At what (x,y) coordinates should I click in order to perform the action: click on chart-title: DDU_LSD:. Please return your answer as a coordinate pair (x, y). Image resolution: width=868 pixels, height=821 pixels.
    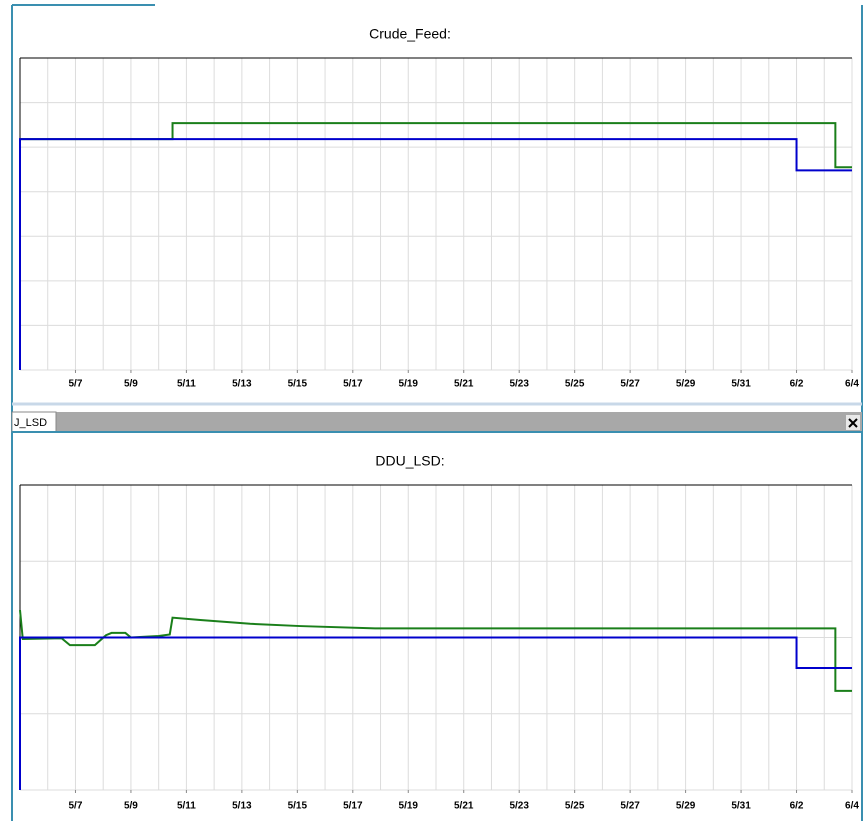
    Looking at the image, I should click on (409, 461).